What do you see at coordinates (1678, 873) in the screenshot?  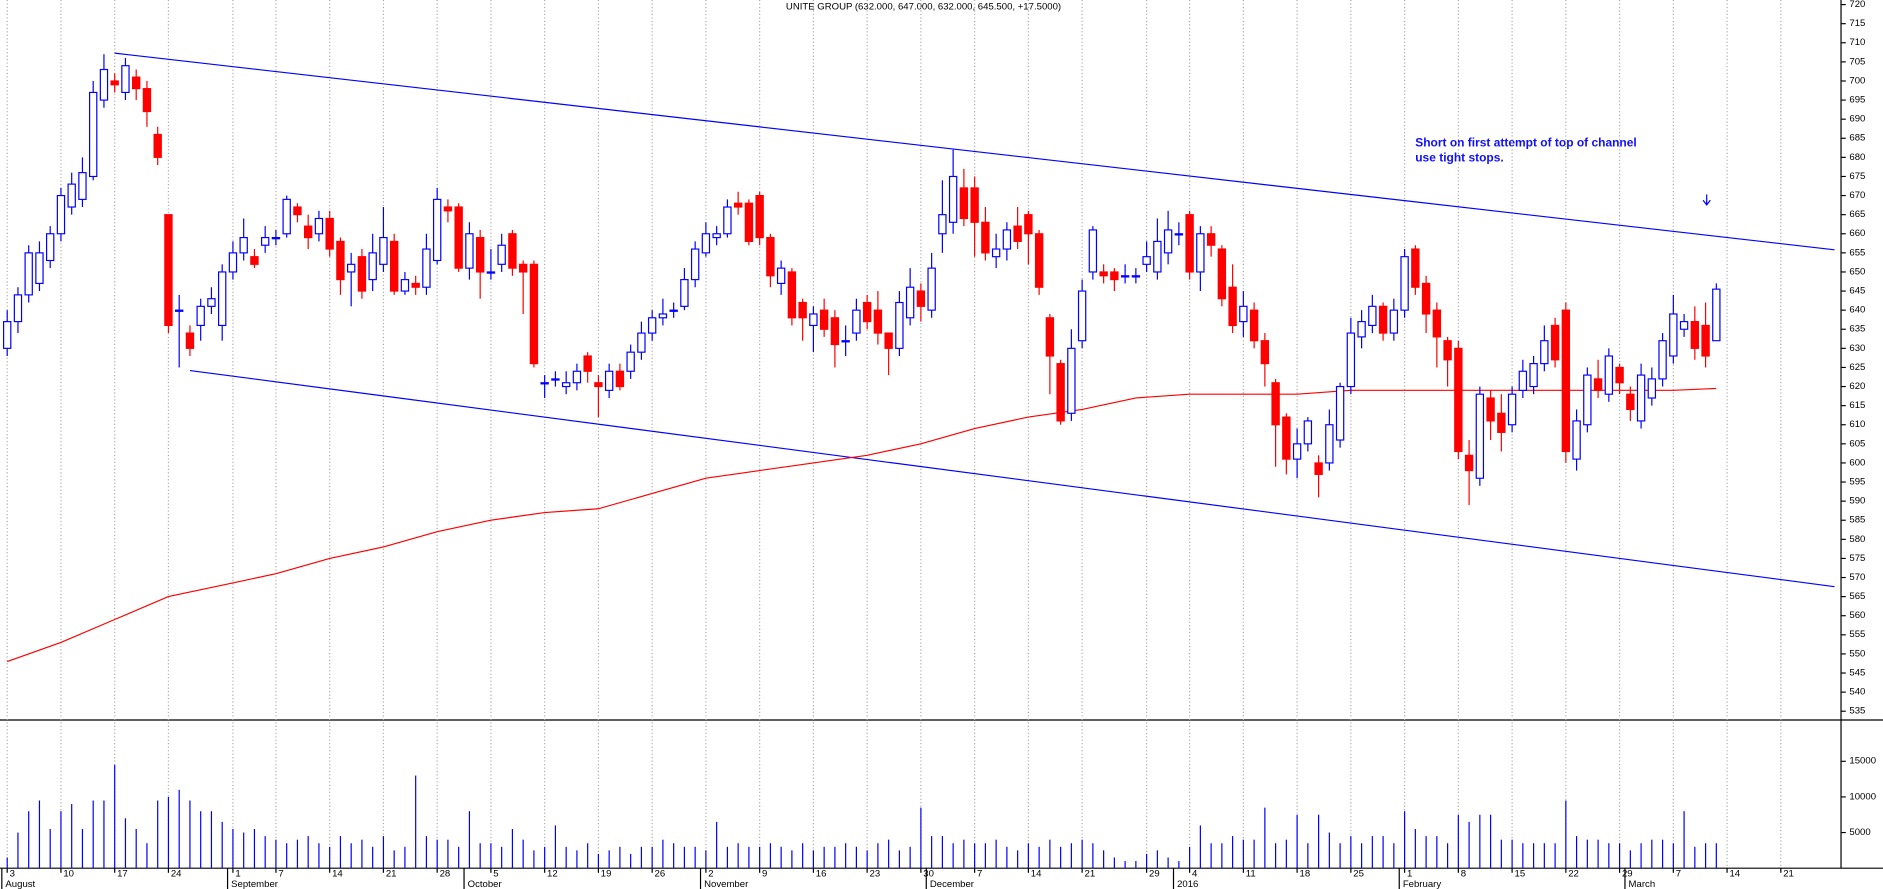 I see `x-tick-label: 7` at bounding box center [1678, 873].